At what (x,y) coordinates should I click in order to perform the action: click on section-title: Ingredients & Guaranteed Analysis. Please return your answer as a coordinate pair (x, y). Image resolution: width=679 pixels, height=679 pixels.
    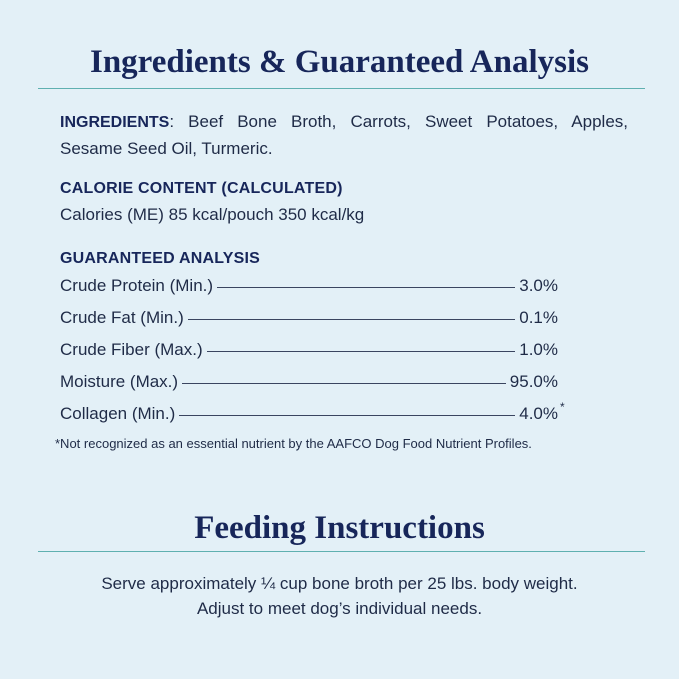
    Looking at the image, I should click on (339, 62).